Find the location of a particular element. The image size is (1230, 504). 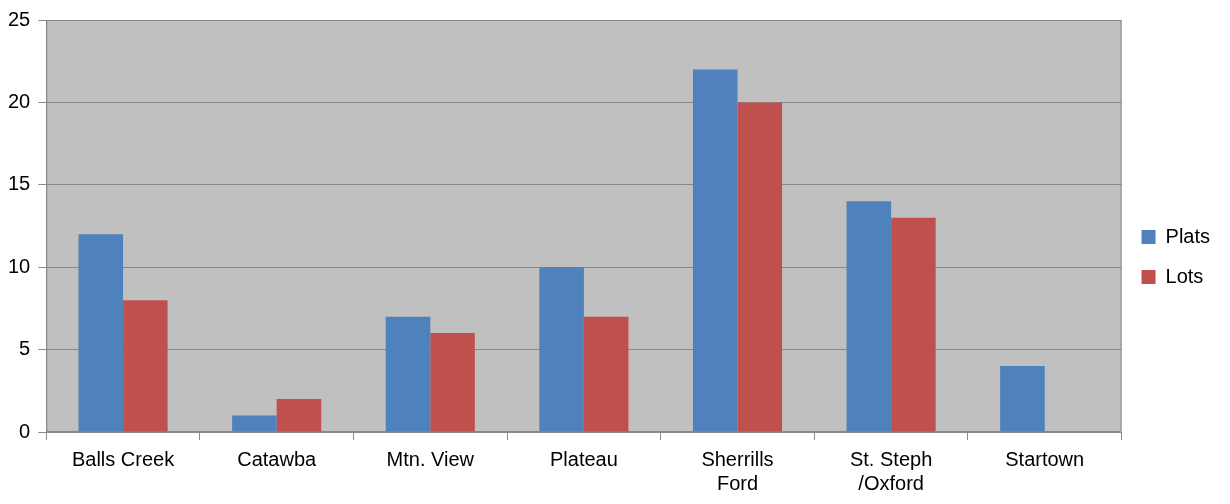

x-tick-label: St. Steph /Oxford is located at coordinates (891, 470).